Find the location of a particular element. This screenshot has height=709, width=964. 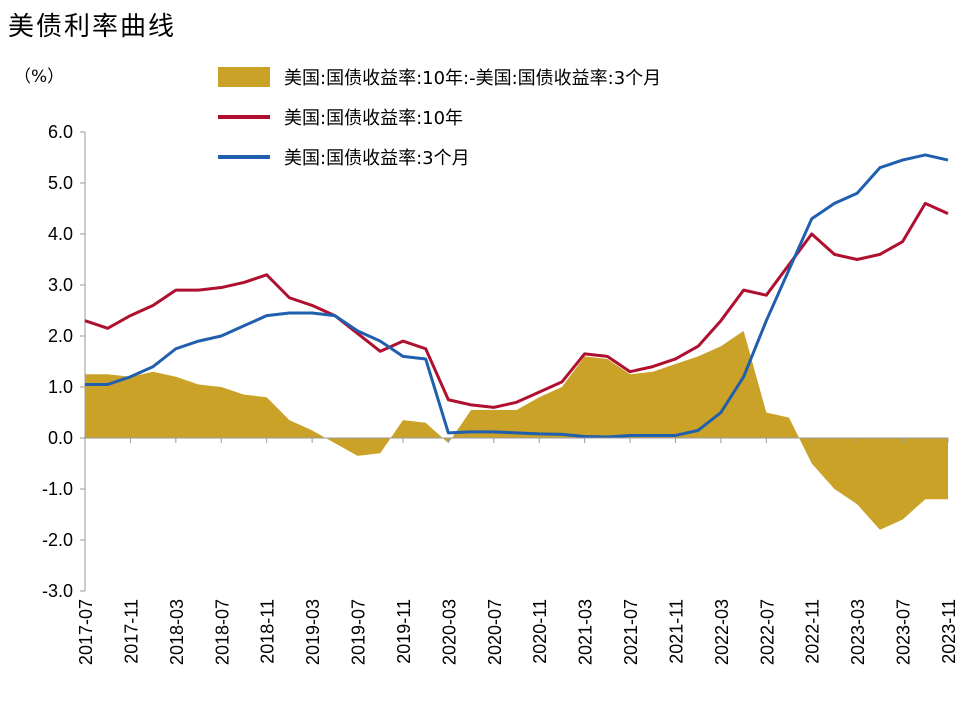

y-tick-label: 1.0 is located at coordinates (60, 387).